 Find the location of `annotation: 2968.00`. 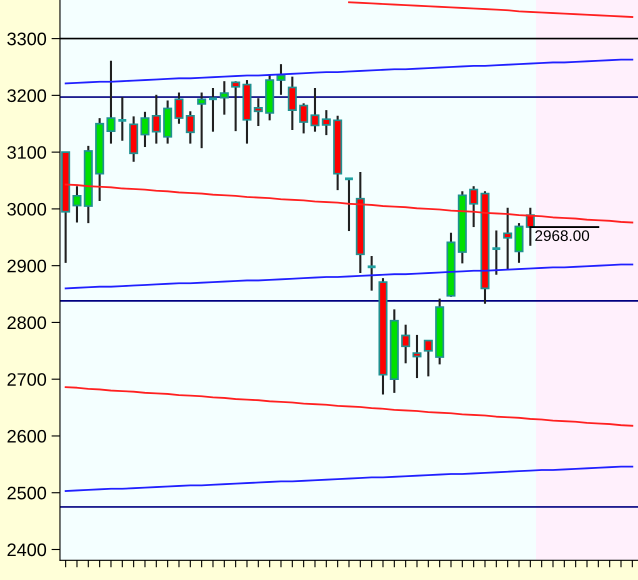

annotation: 2968.00 is located at coordinates (562, 236).